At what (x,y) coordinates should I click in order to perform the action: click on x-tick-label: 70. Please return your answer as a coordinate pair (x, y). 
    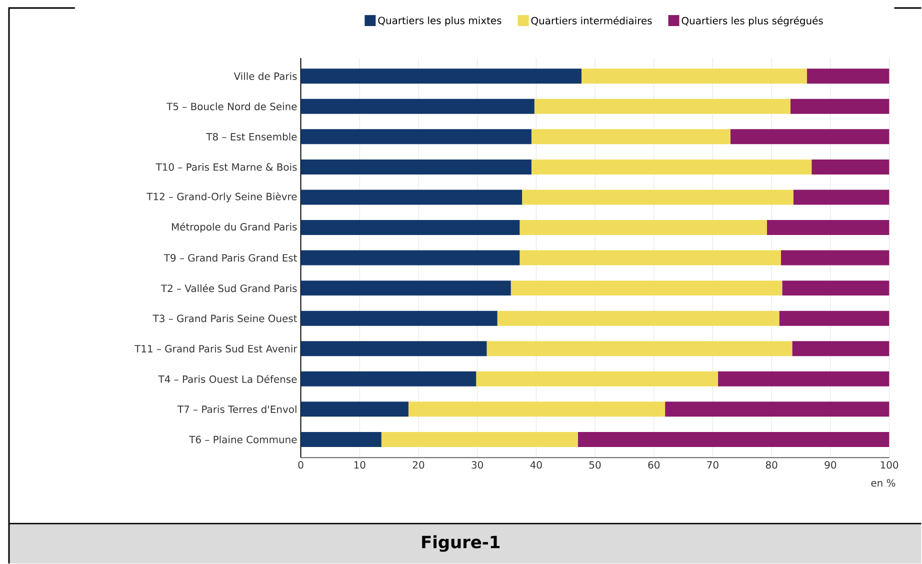
    Looking at the image, I should click on (712, 464).